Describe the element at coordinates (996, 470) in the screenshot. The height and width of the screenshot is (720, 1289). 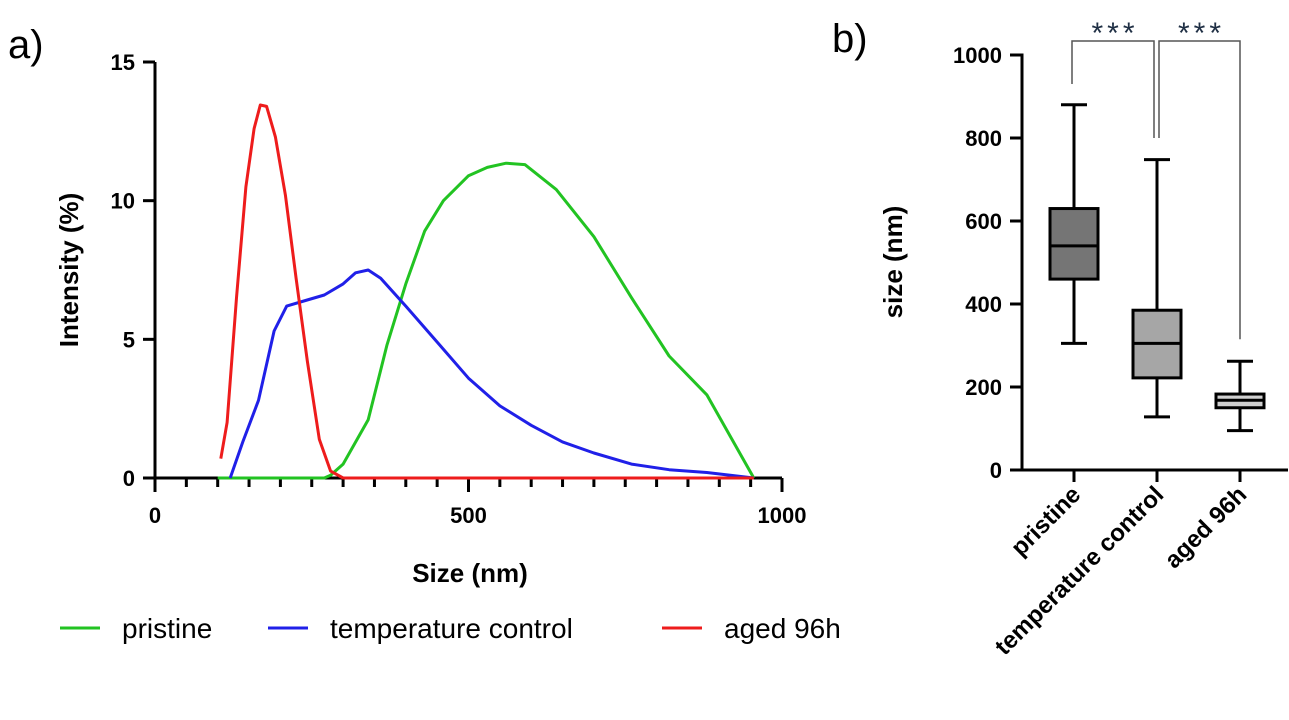
I see `y-tick-label-b: 0` at that location.